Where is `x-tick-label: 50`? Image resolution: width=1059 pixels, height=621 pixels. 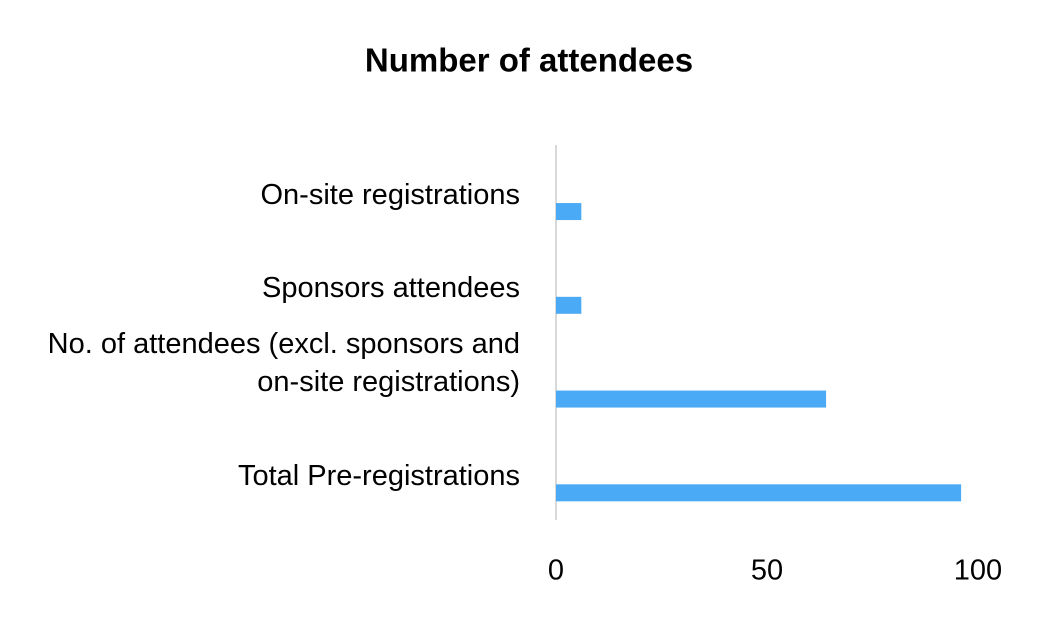
x-tick-label: 50 is located at coordinates (767, 571).